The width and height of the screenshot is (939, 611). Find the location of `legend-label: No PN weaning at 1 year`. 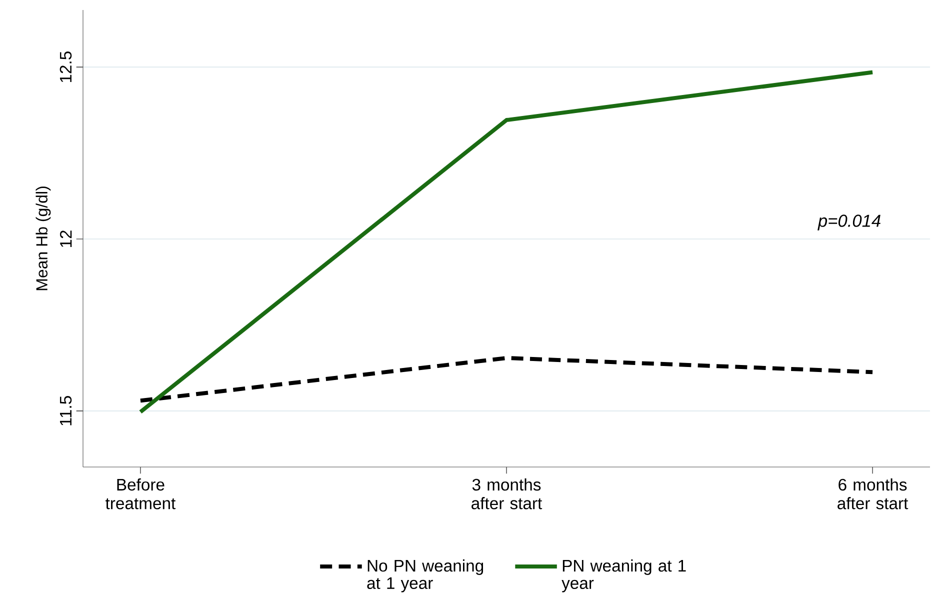

legend-label: No PN weaning at 1 year is located at coordinates (425, 575).